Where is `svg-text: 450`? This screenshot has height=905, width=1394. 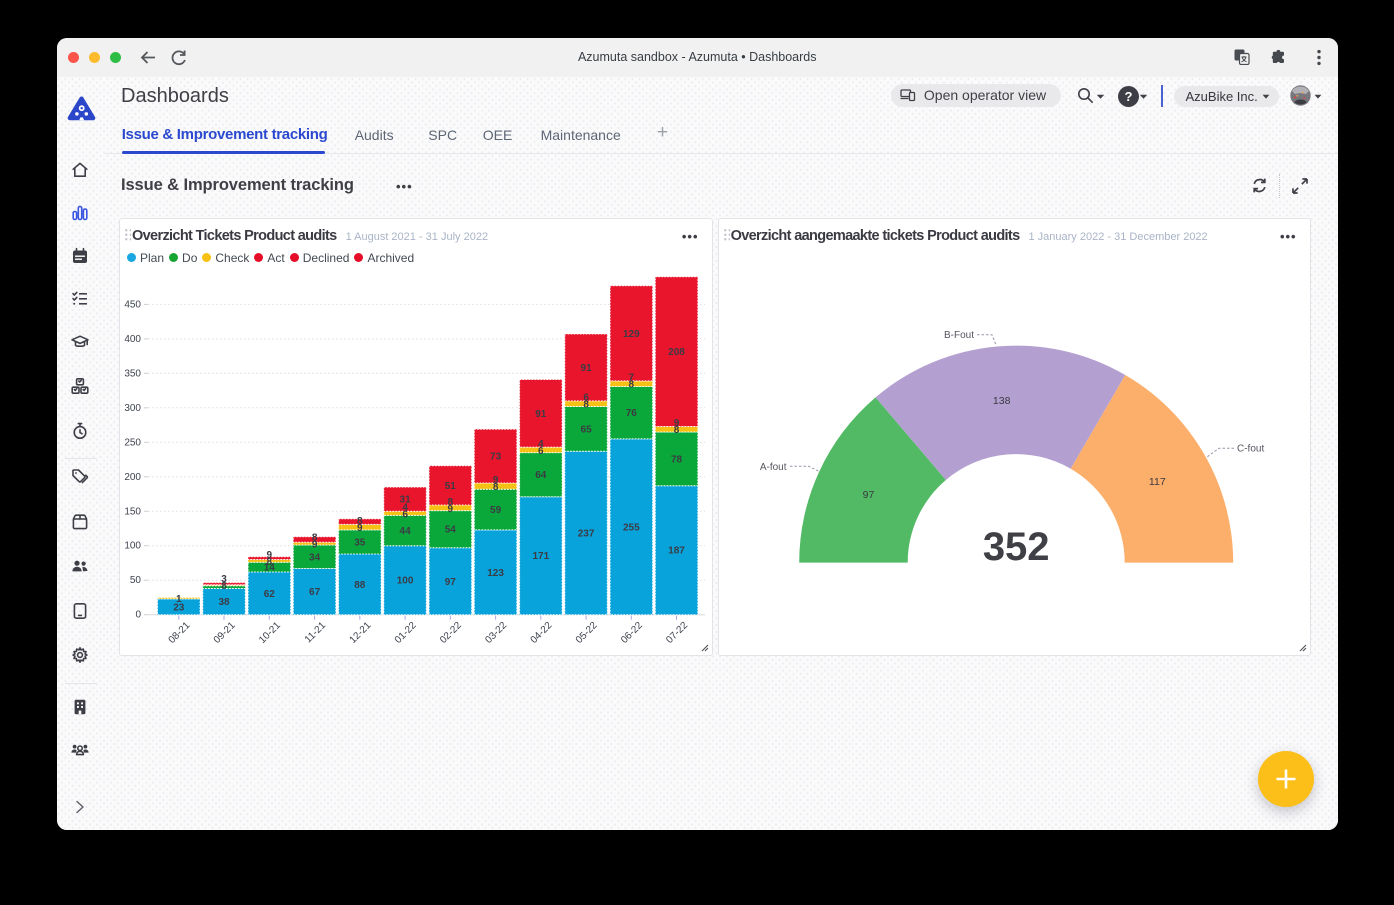
svg-text: 450 is located at coordinates (132, 304).